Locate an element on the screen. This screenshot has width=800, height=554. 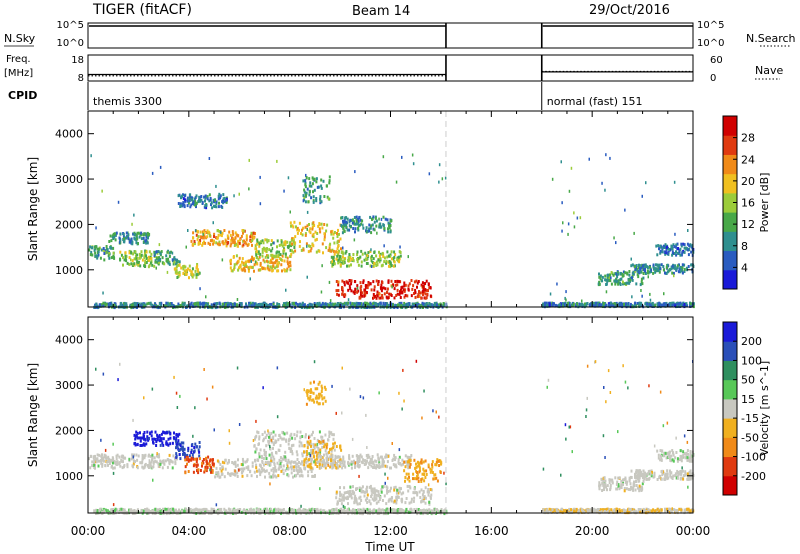
count-tick-left: 10^0 is located at coordinates (70, 43).